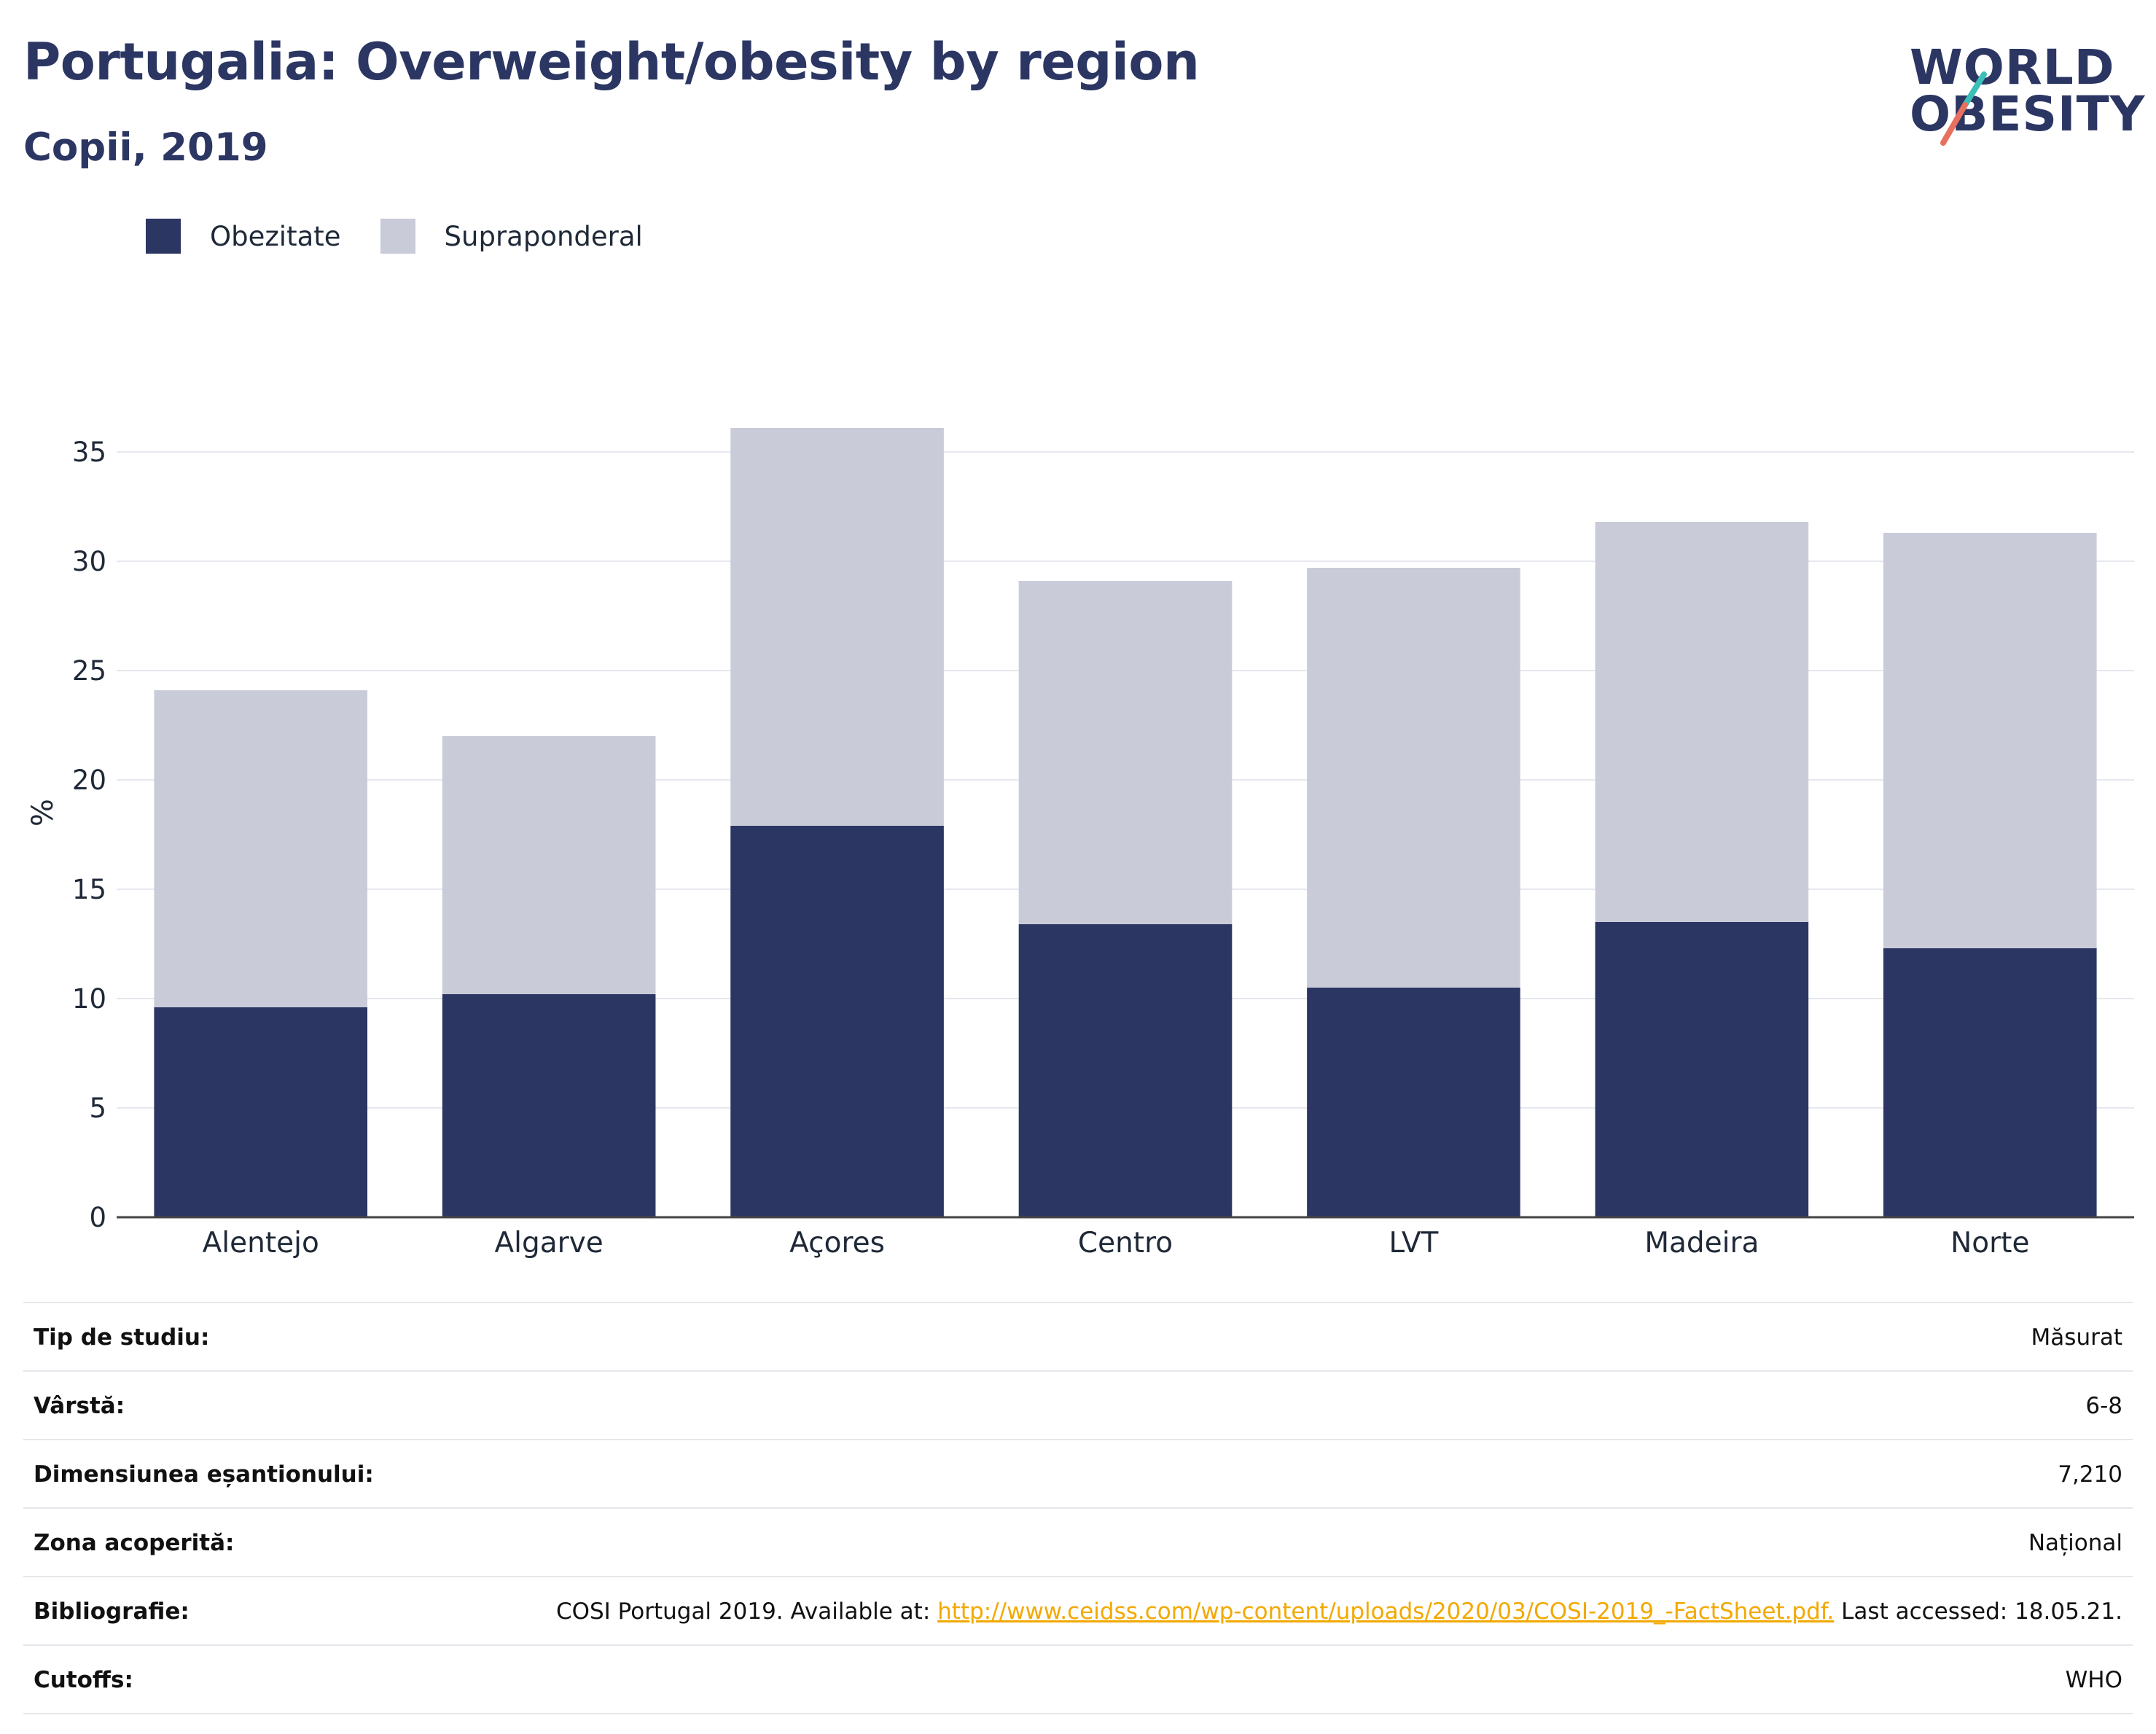  I want to click on meta-key: Cutoffs:, so click(84, 1680).